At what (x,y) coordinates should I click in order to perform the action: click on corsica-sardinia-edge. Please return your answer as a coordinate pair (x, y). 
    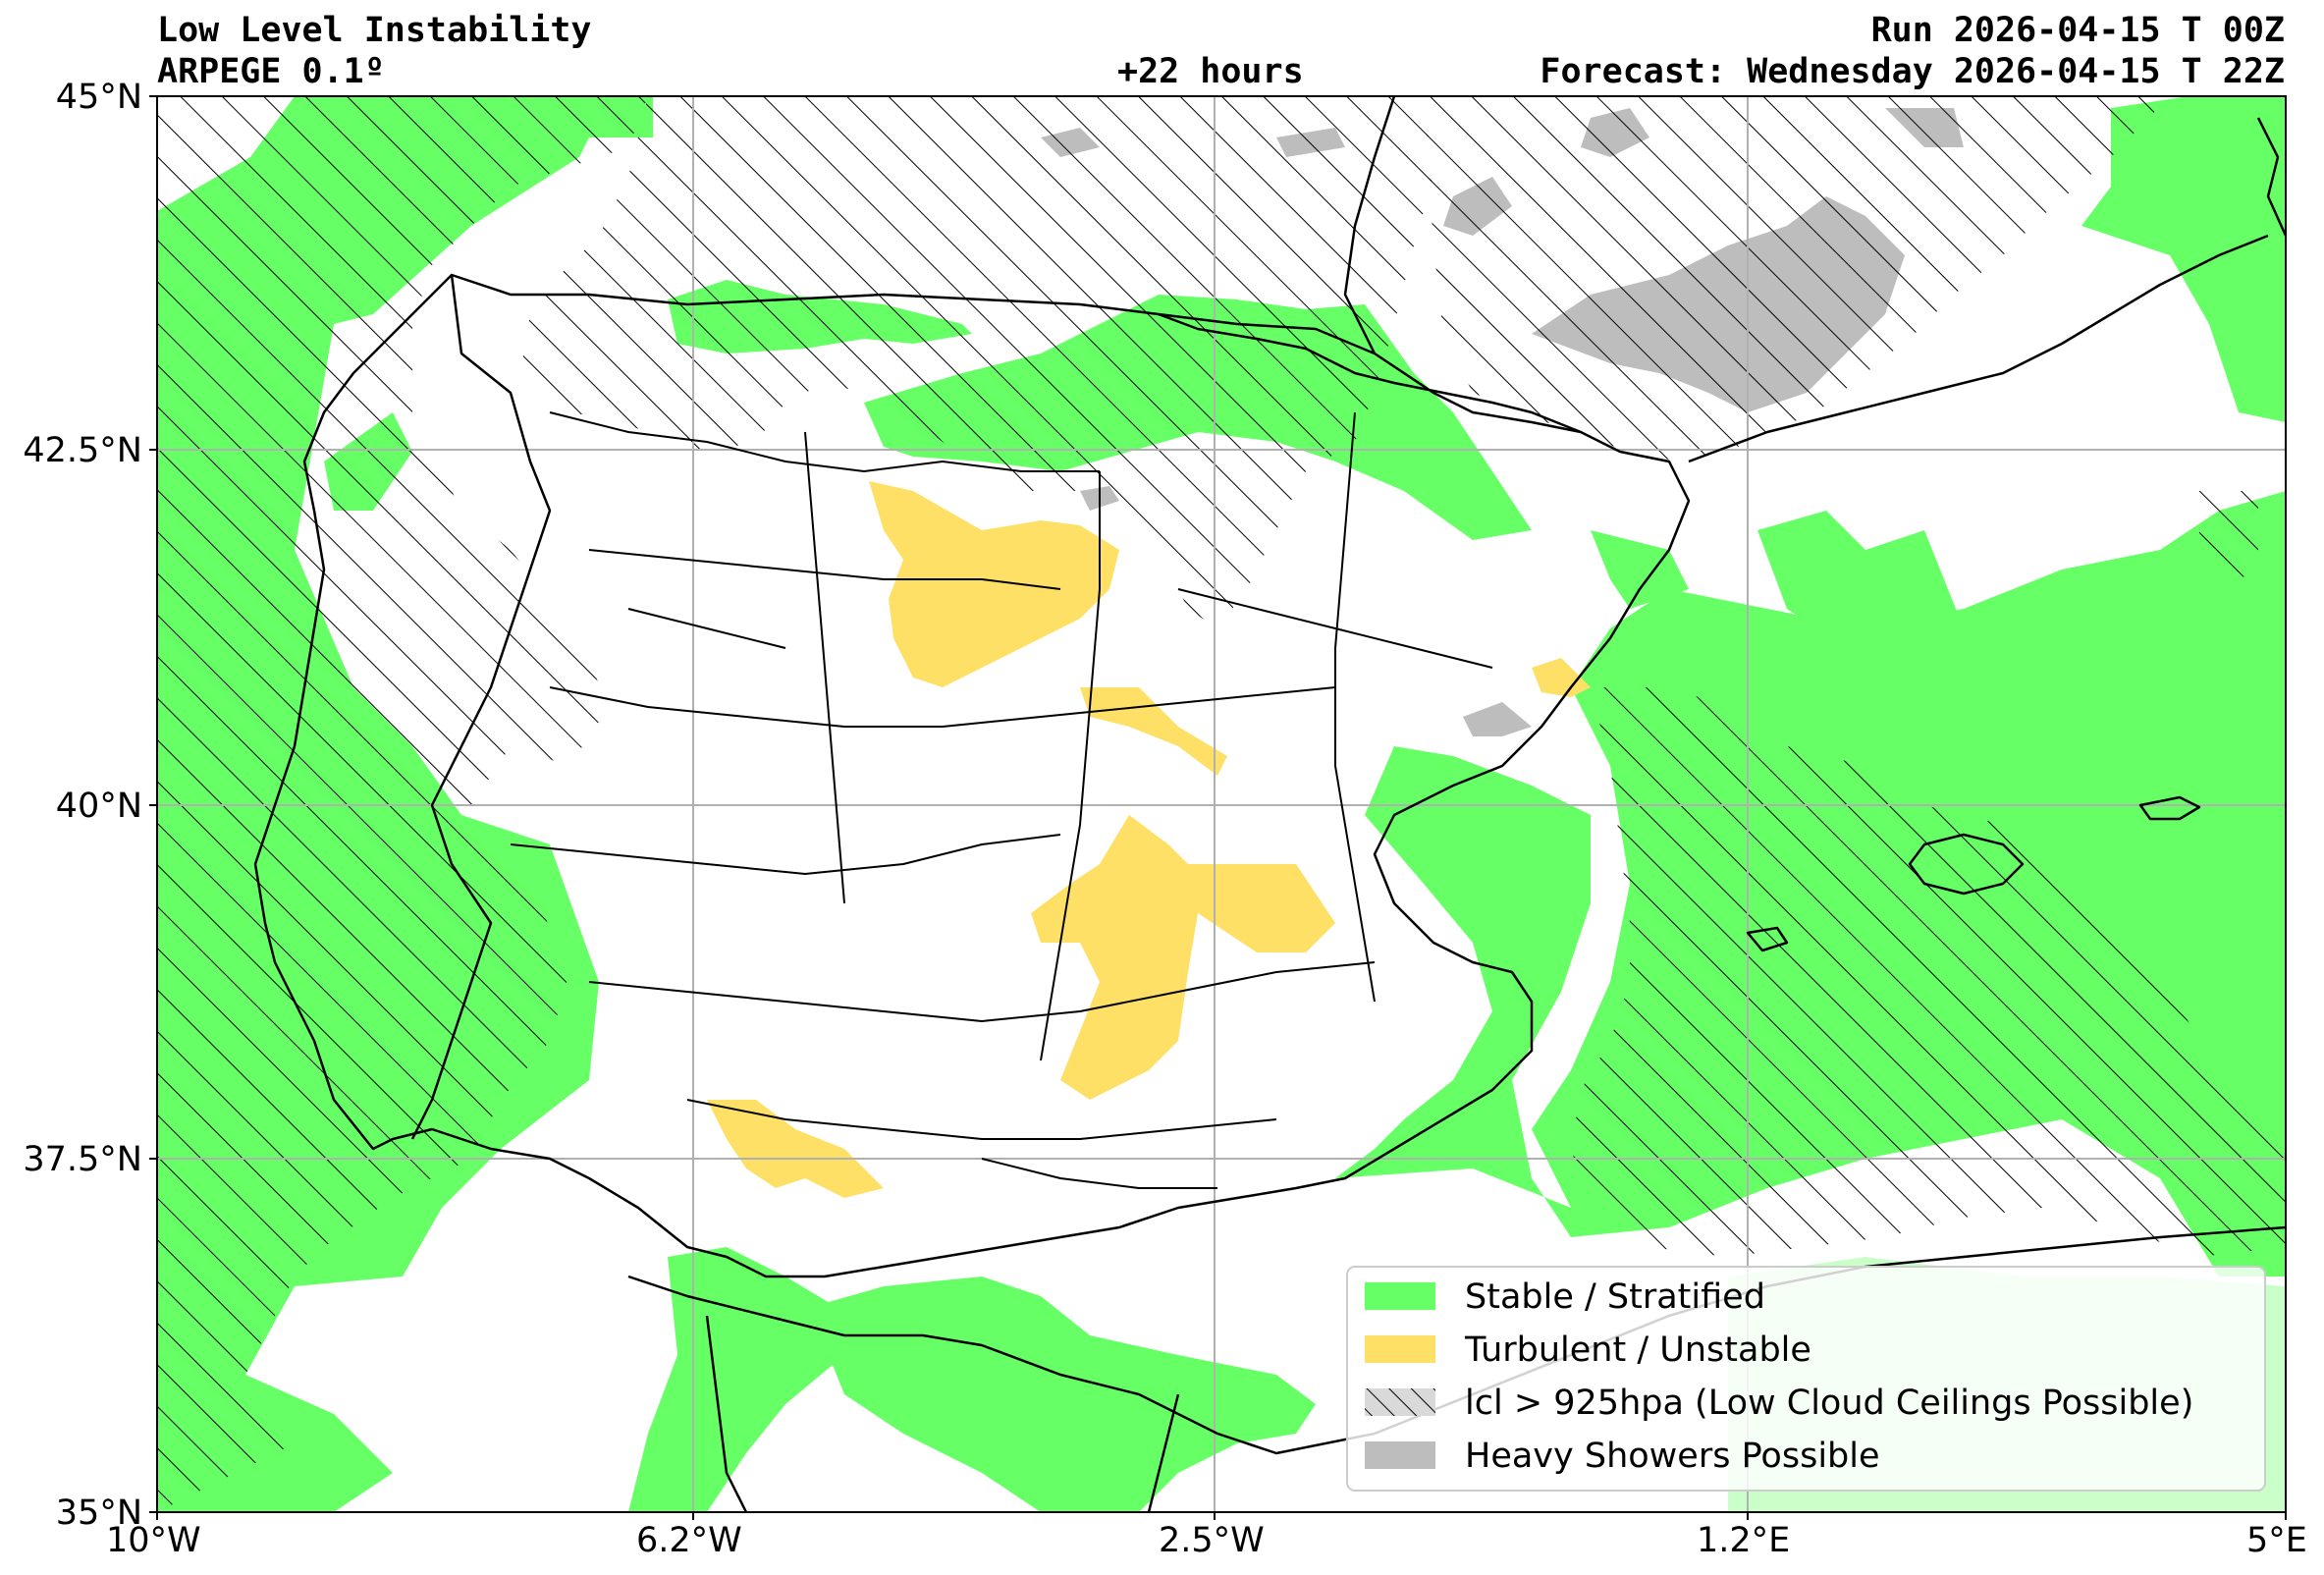
    Looking at the image, I should click on (2271, 177).